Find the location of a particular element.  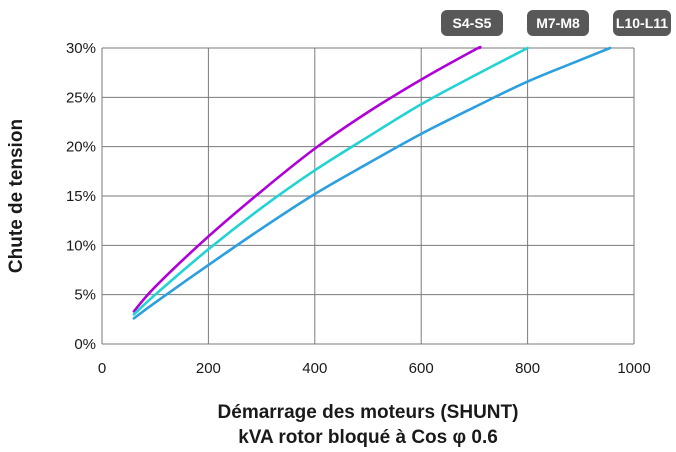

y-axis-ticks: 0% 5% 10% 15% 20% 25% 30% is located at coordinates (81, 196).